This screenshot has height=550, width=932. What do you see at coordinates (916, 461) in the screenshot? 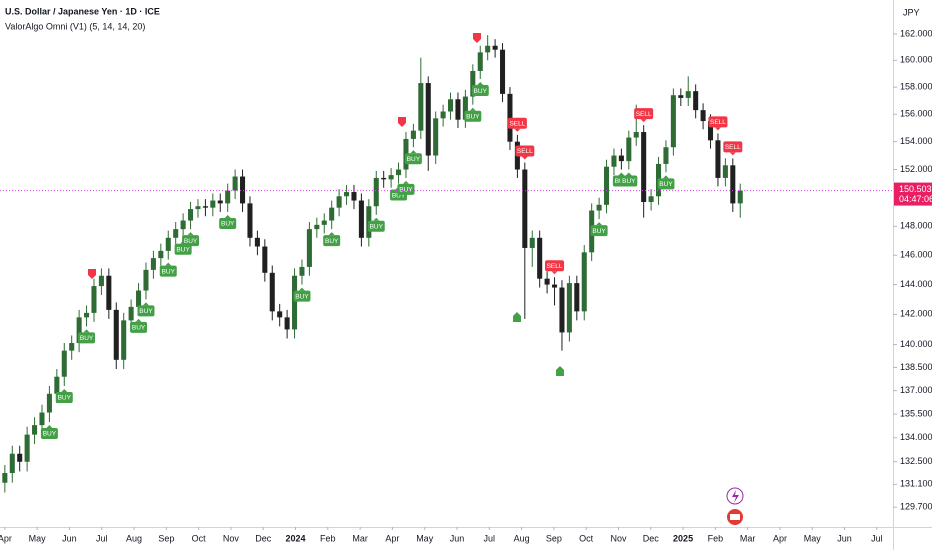
I see `y-tick-label: 132.500` at bounding box center [916, 461].